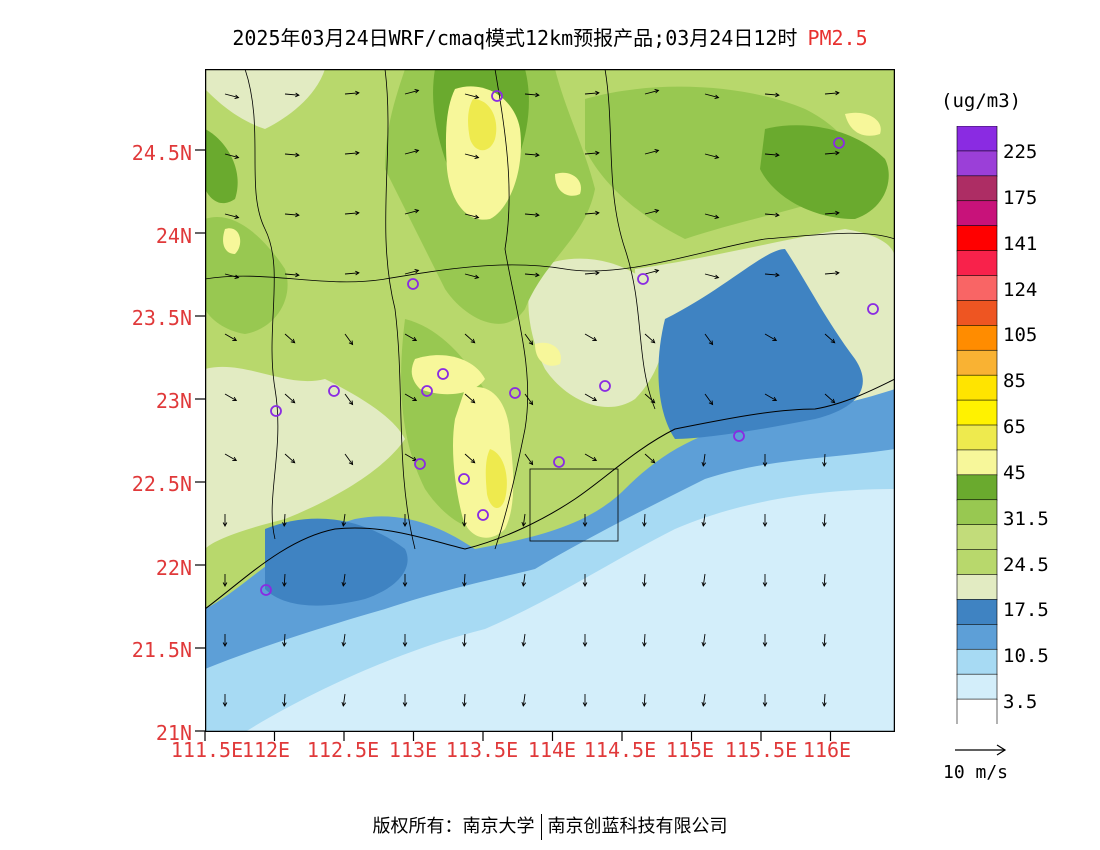 The image size is (1100, 850). I want to click on lat-label-22n: 22N, so click(173, 568).